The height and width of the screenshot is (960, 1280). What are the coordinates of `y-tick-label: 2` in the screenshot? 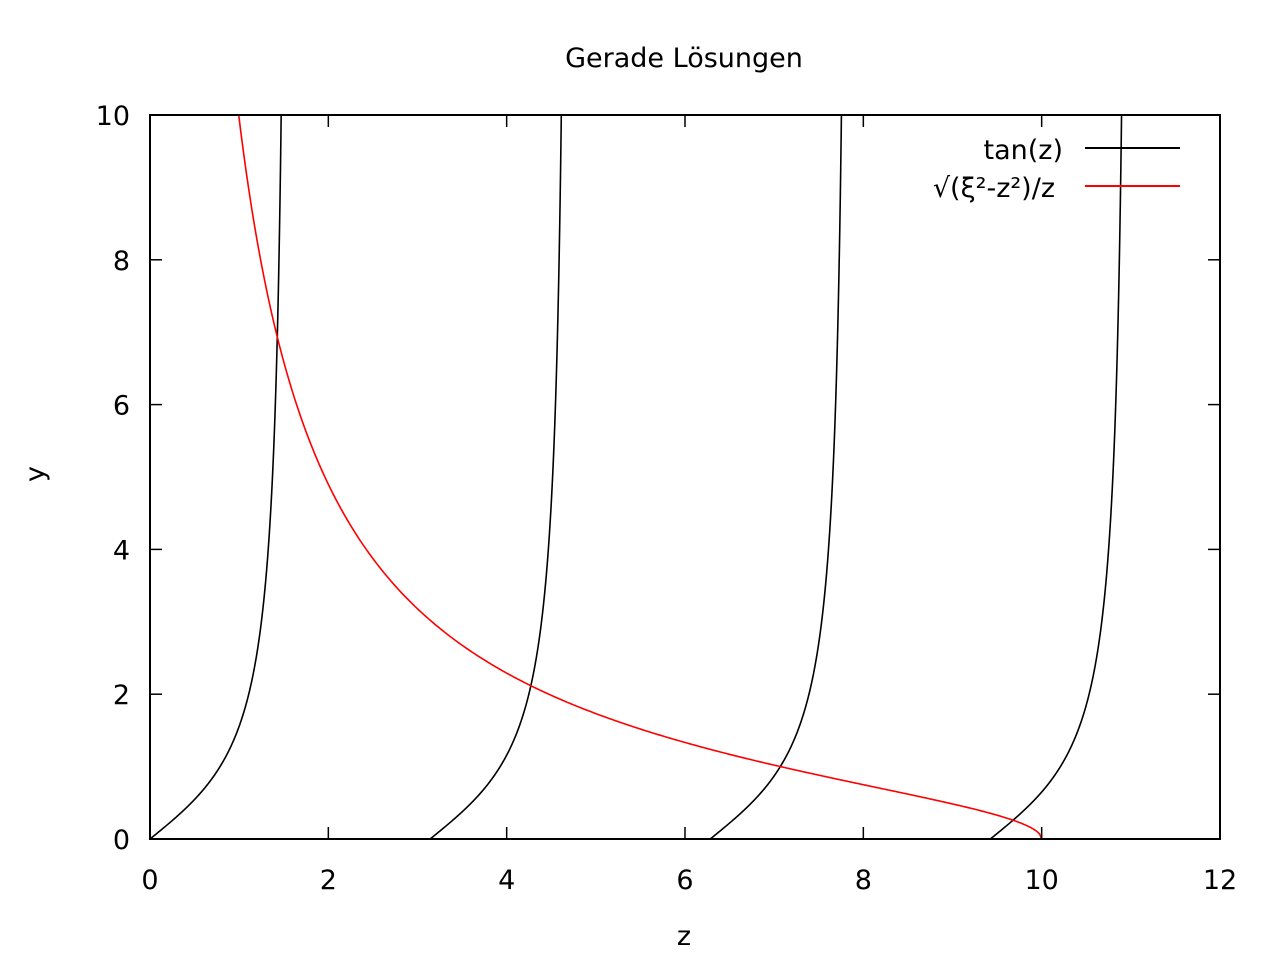 It's located at (121, 695).